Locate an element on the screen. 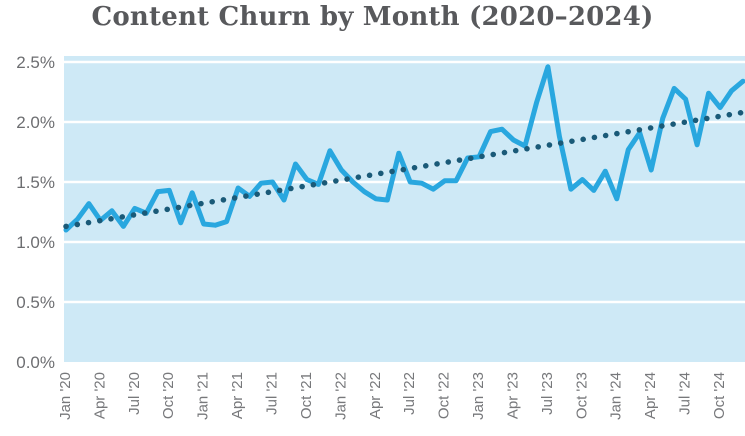  x-tick-label: Jul '23 is located at coordinates (547, 393).